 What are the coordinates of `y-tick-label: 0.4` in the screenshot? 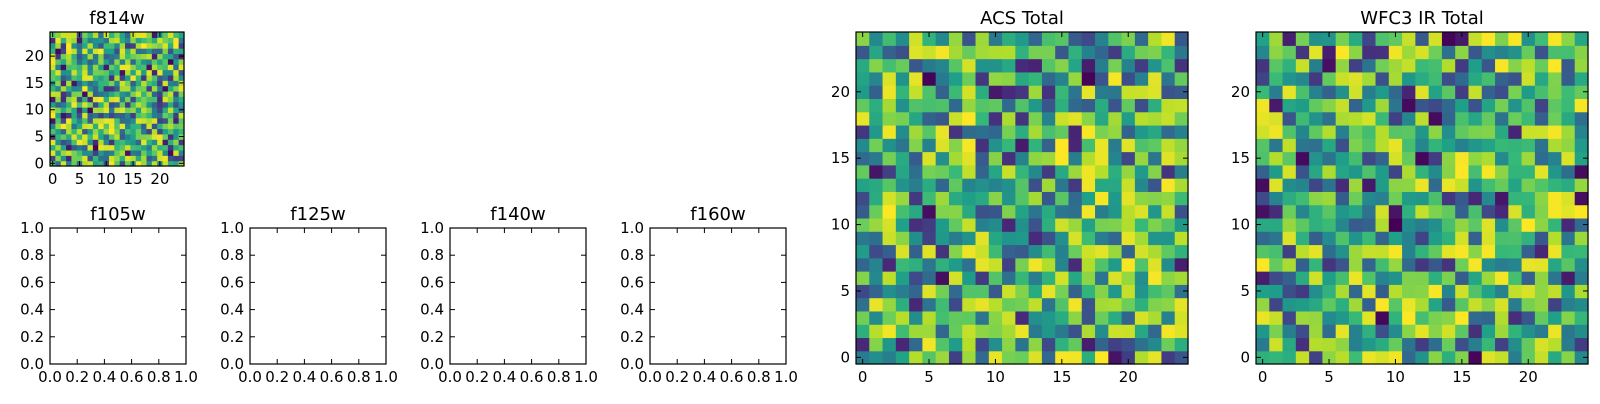 It's located at (432, 310).